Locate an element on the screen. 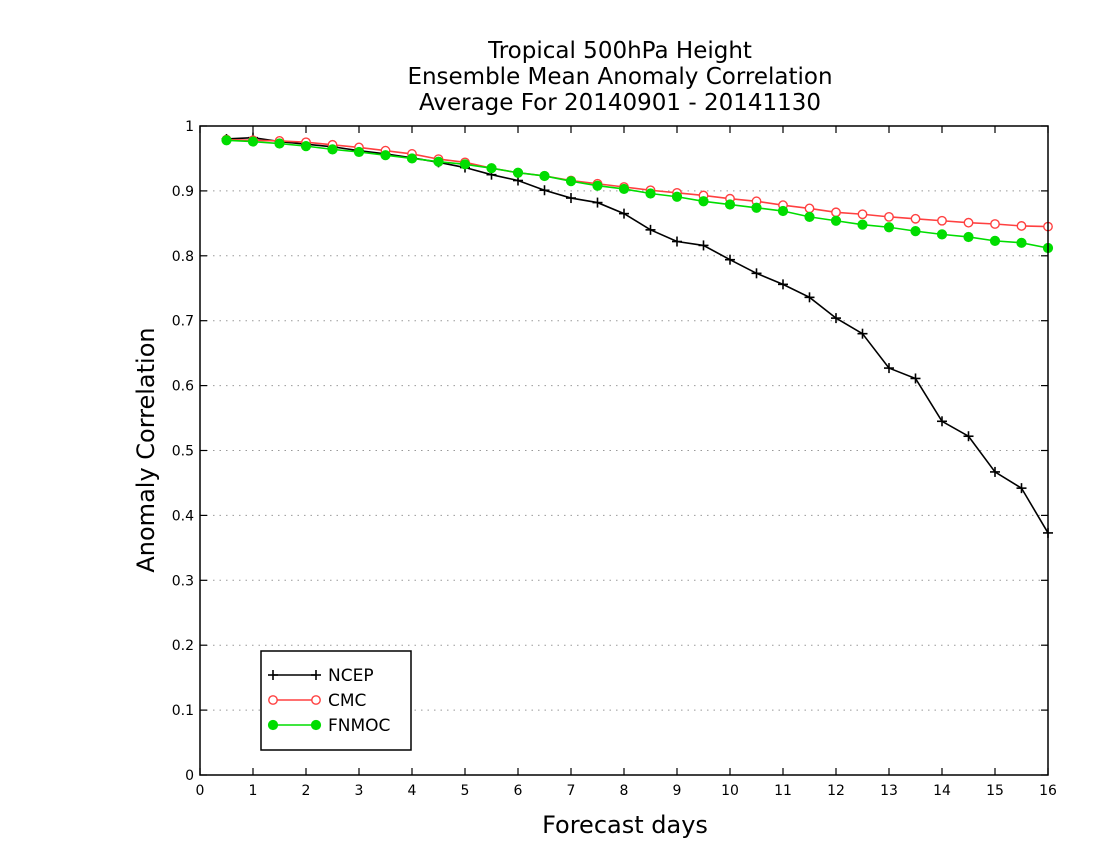 The height and width of the screenshot is (850, 1100). title-line-2: Ensemble Mean Anomaly Correlation is located at coordinates (619, 77).